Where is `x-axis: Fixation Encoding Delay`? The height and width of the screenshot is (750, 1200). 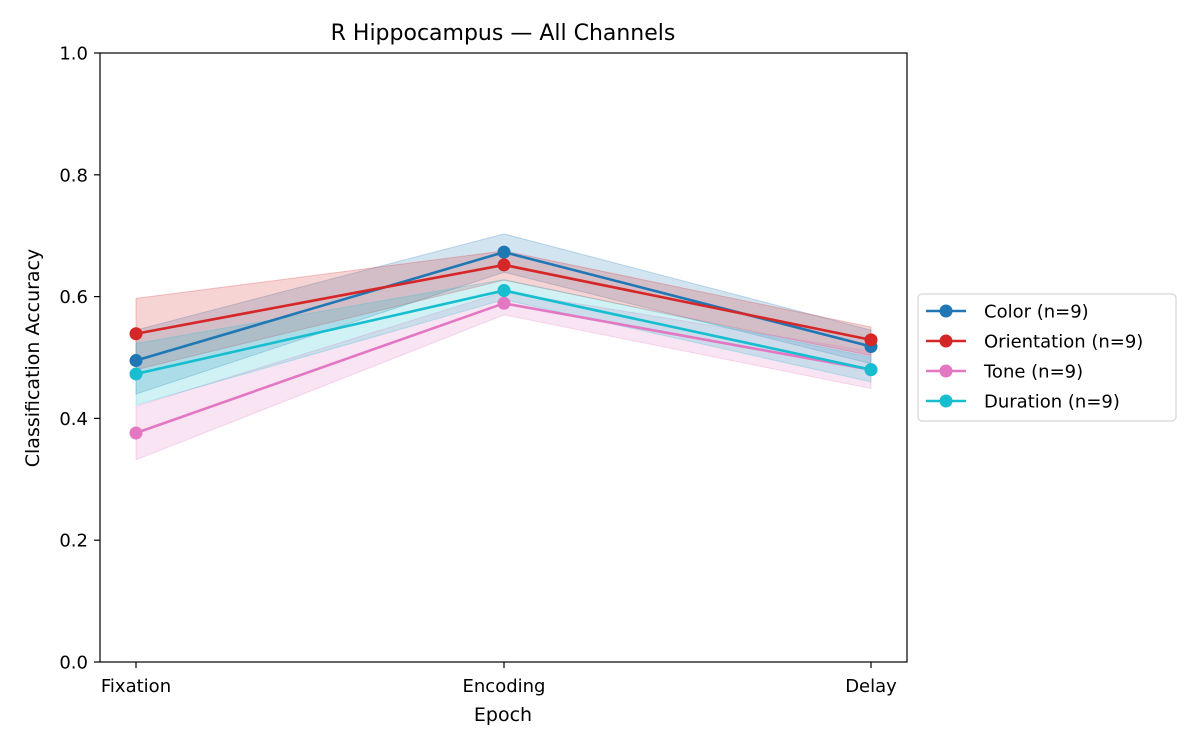 x-axis: Fixation Encoding Delay is located at coordinates (499, 679).